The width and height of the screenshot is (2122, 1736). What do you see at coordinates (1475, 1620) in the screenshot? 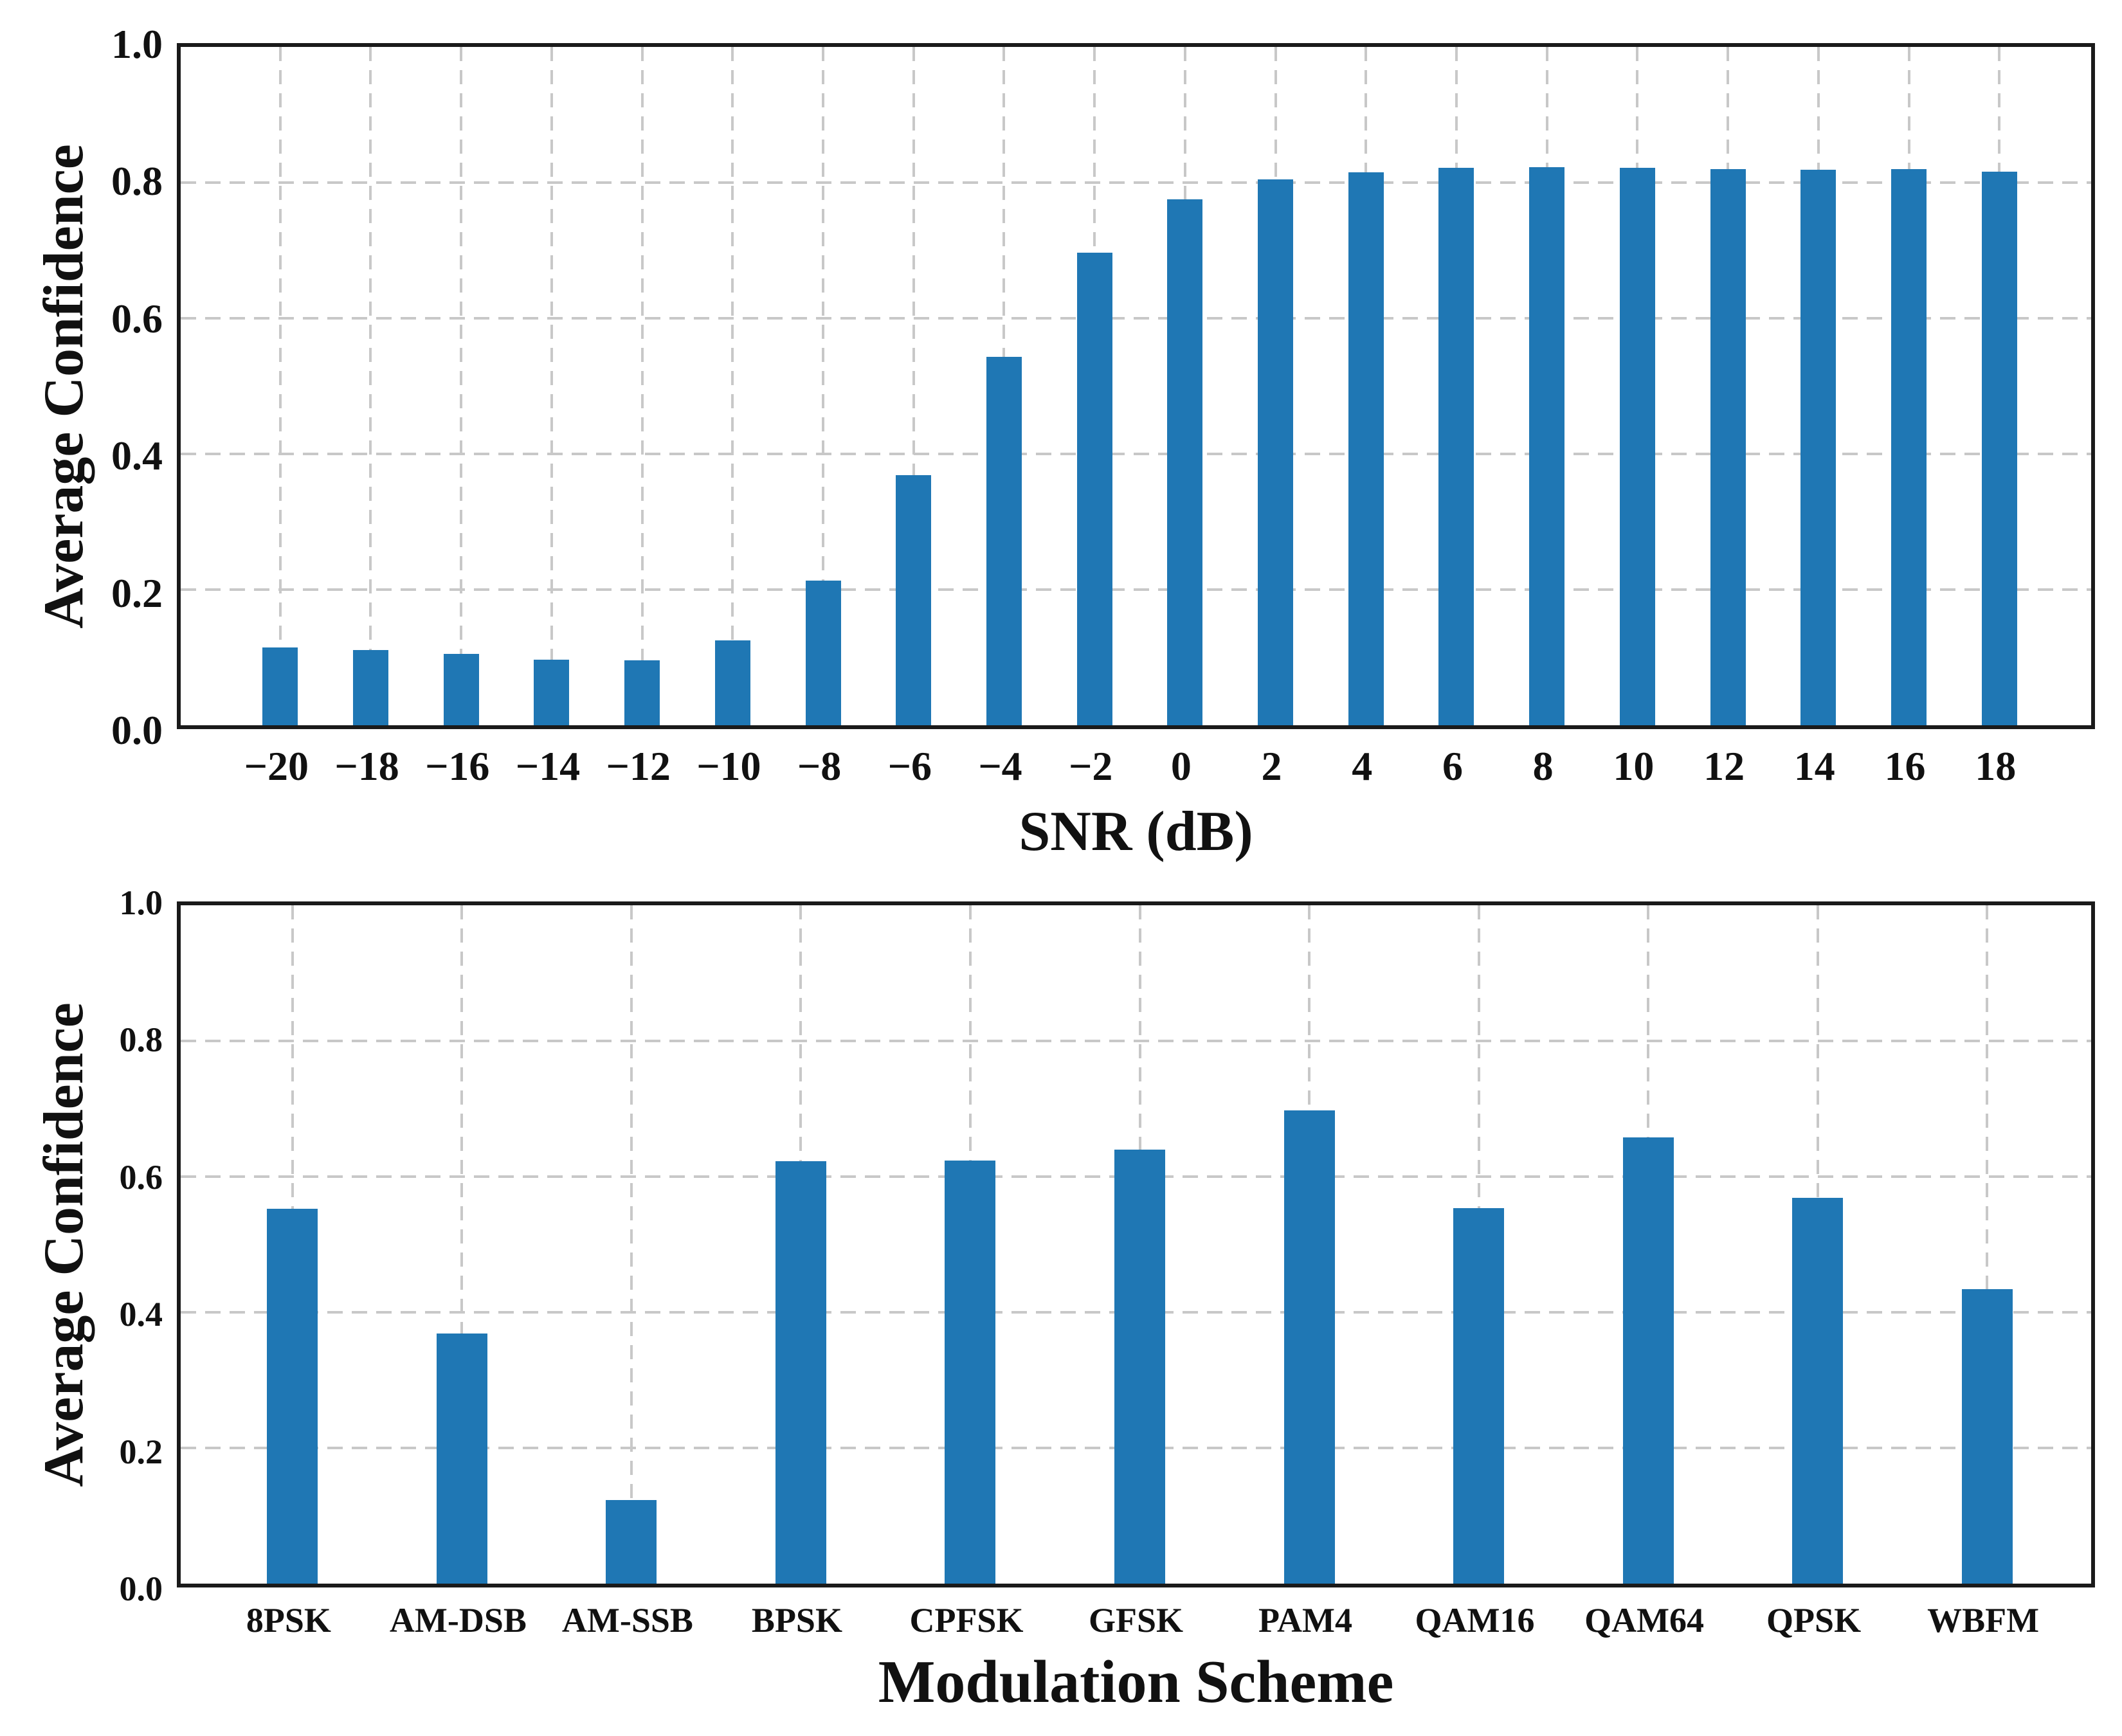
I see `x-tick-label-qam16: QAM16` at bounding box center [1475, 1620].